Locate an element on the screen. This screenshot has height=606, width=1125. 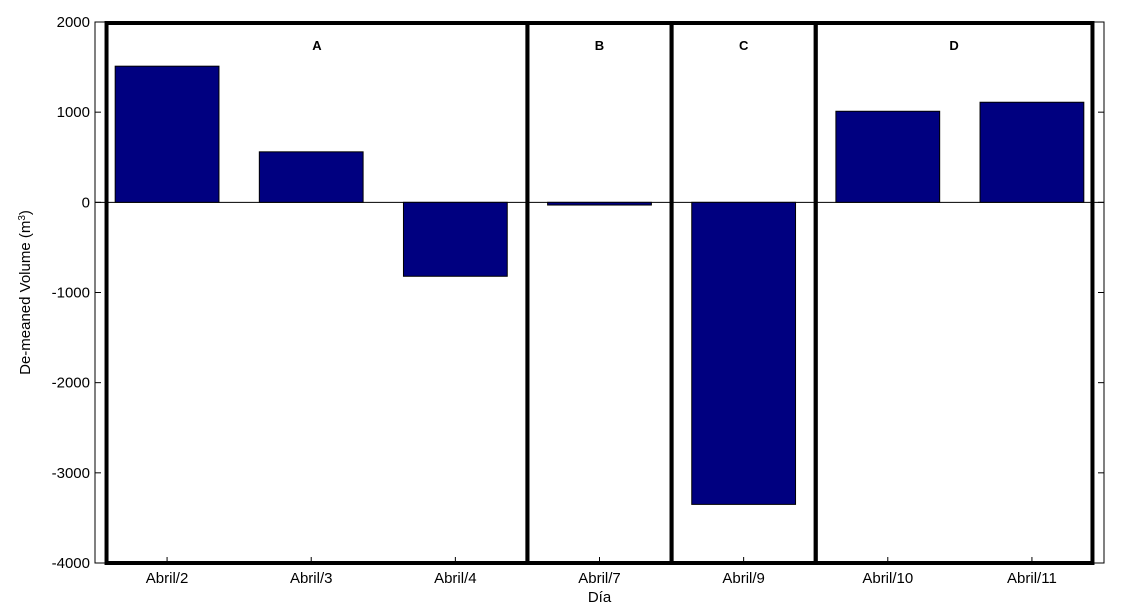
y-tick-label: 1000 is located at coordinates (73, 112).